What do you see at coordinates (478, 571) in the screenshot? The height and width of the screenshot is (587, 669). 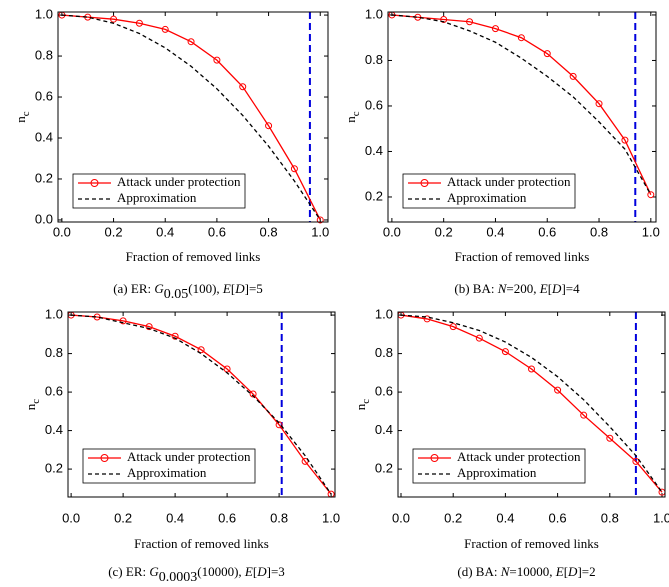 I see `caption-part: (d) BA:` at bounding box center [478, 571].